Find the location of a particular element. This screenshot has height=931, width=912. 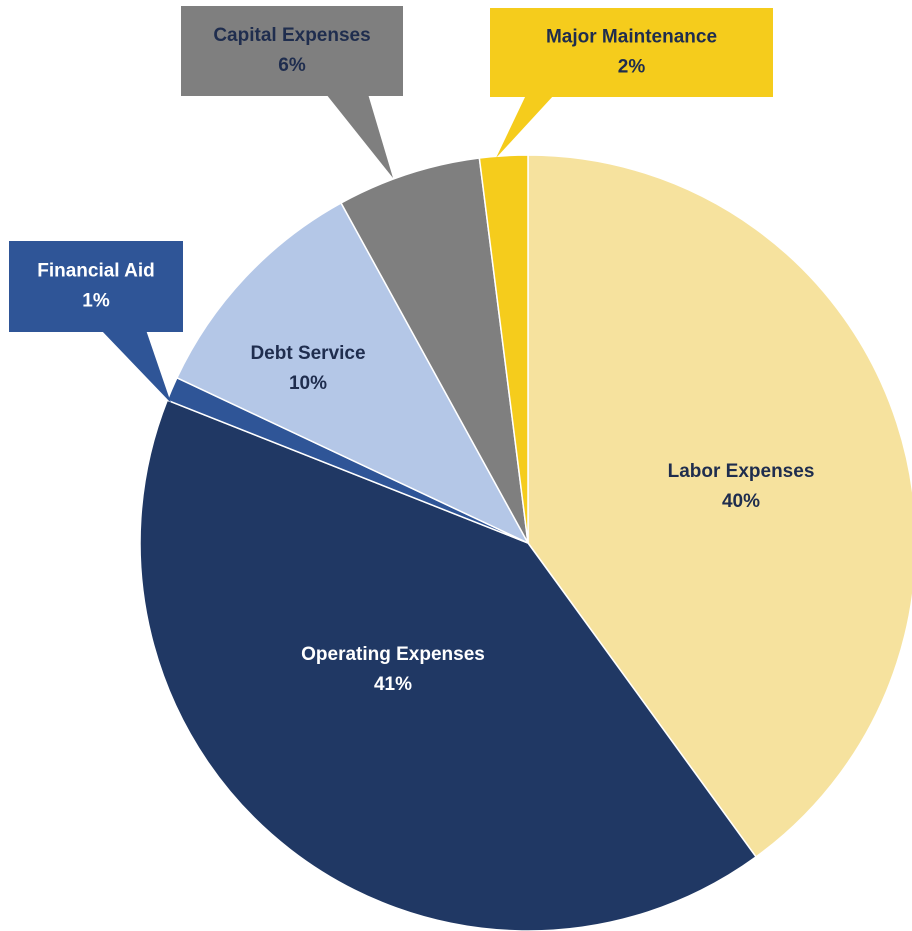

slice-major-maintenance-callout-box is located at coordinates (631, 52).